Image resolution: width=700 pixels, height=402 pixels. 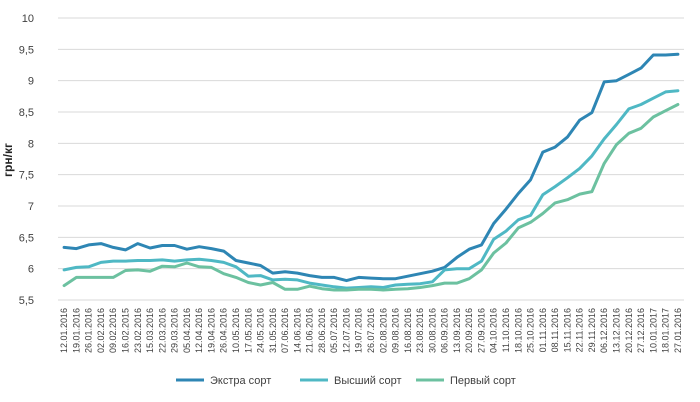 What do you see at coordinates (494, 330) in the screenshot?
I see `x-tick-label: 04.10.2016` at bounding box center [494, 330].